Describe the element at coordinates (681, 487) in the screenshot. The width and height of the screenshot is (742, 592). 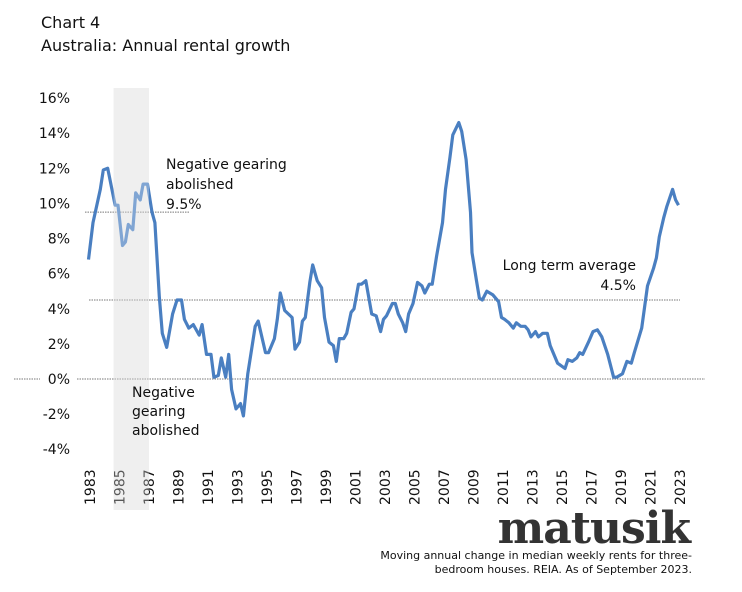
I see `x-tick-label: 2023` at that location.